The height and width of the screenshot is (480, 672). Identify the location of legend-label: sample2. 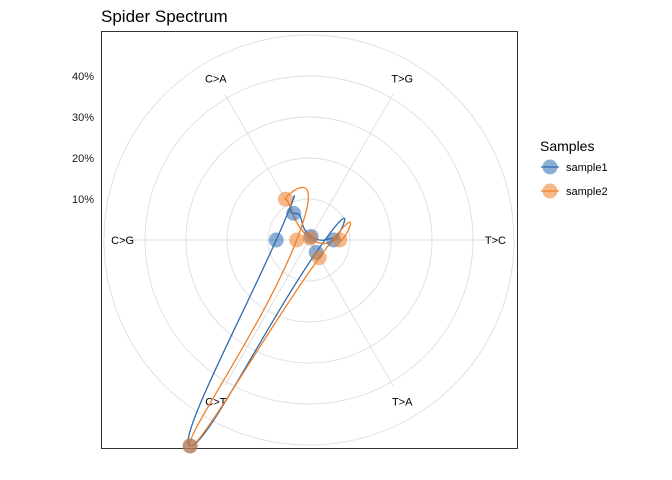
(587, 192).